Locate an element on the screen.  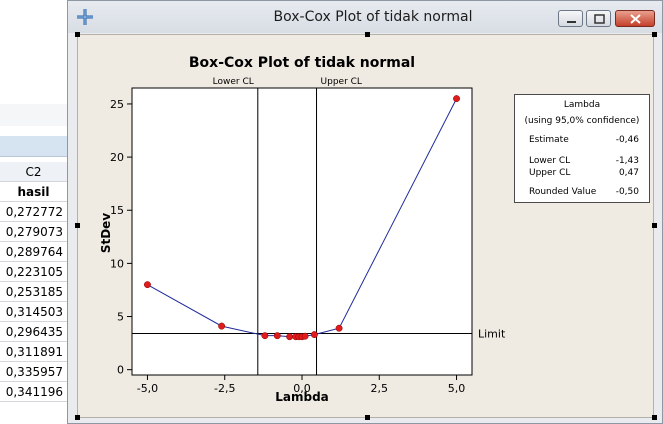
worksheet-cell: 0,289764 is located at coordinates (34, 252).